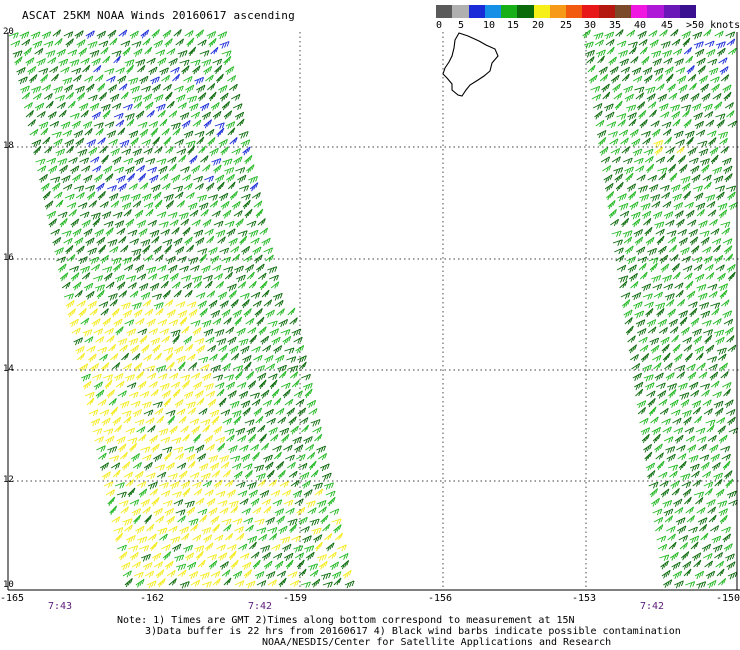 The height and width of the screenshot is (650, 740). I want to click on legend-label: 20, so click(538, 25).